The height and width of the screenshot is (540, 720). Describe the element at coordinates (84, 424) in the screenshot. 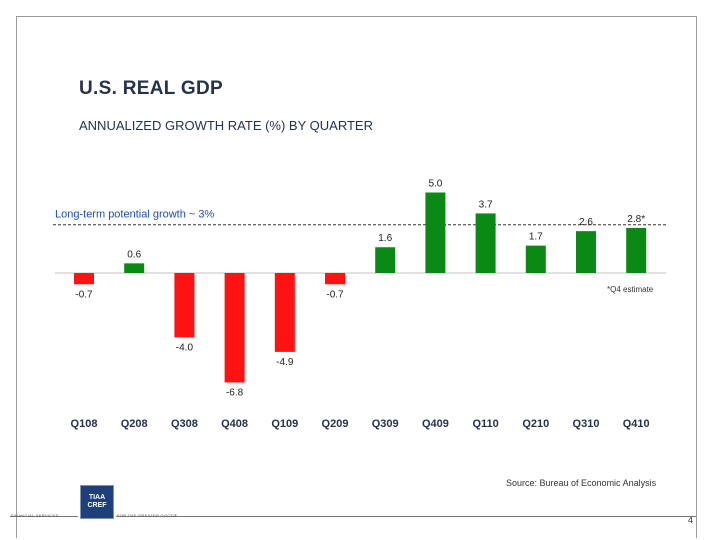

I see `category-label-Q108: Q108` at that location.